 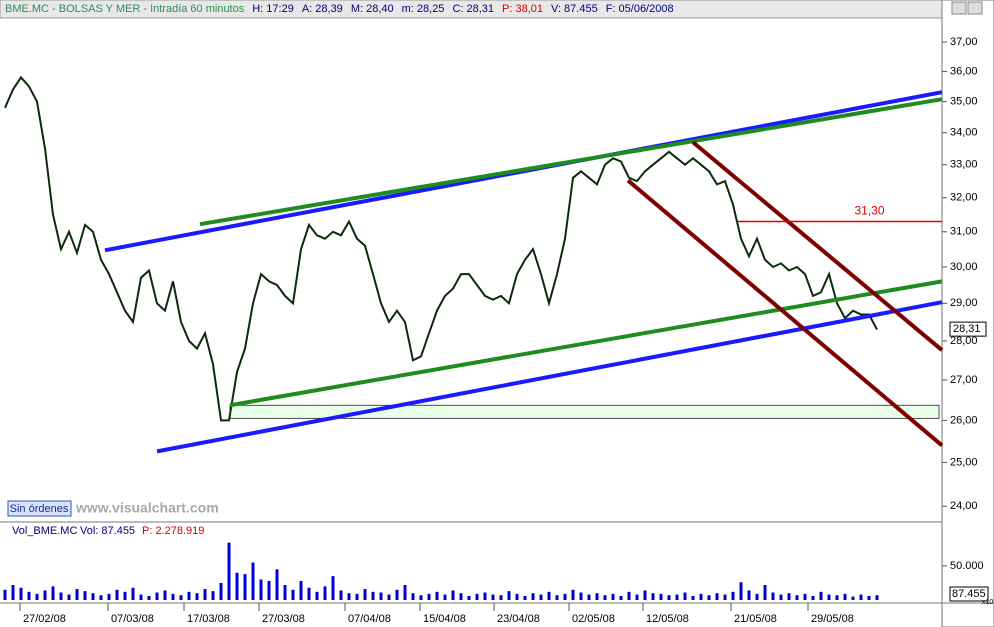 I want to click on y-tick-label: 33,00, so click(x=964, y=165).